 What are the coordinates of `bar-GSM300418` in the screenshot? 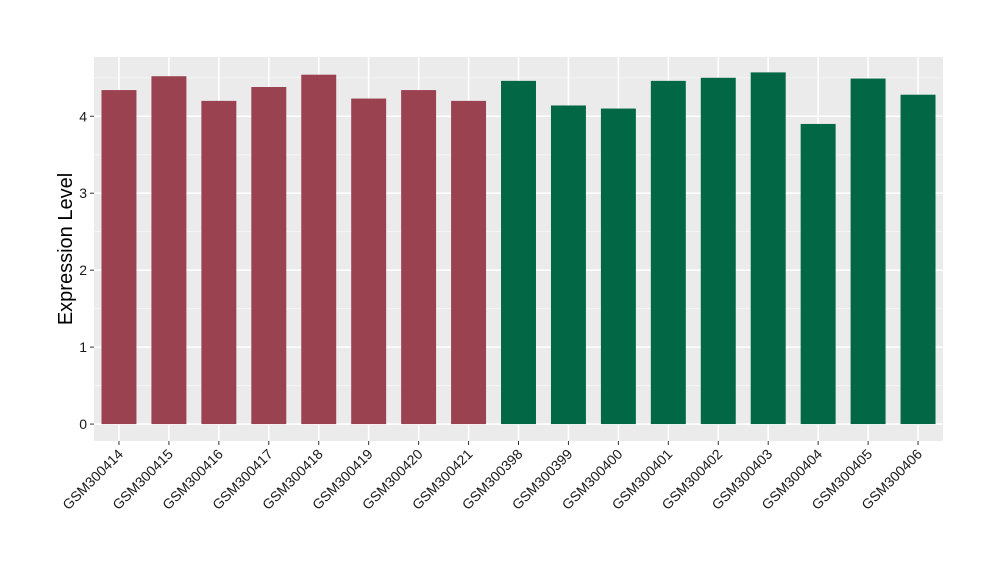 It's located at (319, 249).